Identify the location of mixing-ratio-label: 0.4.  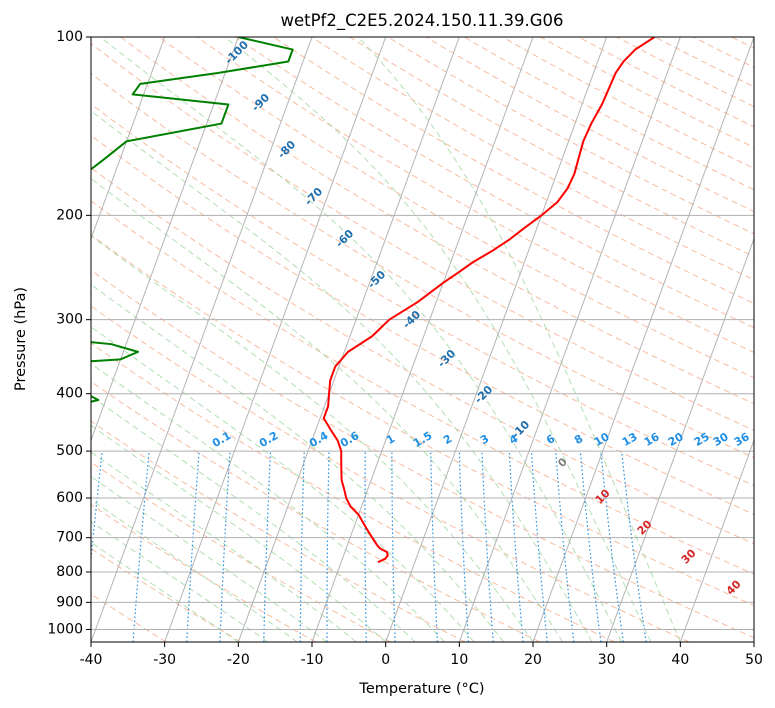
(319, 439).